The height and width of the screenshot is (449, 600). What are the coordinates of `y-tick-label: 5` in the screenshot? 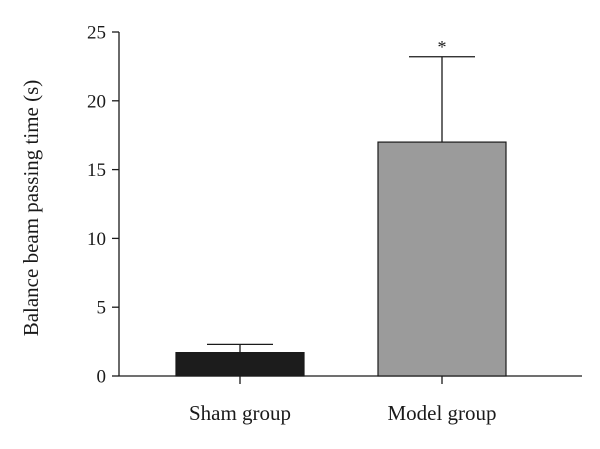 It's located at (102, 308).